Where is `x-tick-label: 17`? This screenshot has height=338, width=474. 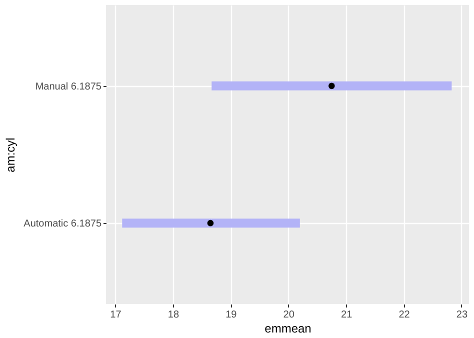 x-tick-label: 17 is located at coordinates (116, 315).